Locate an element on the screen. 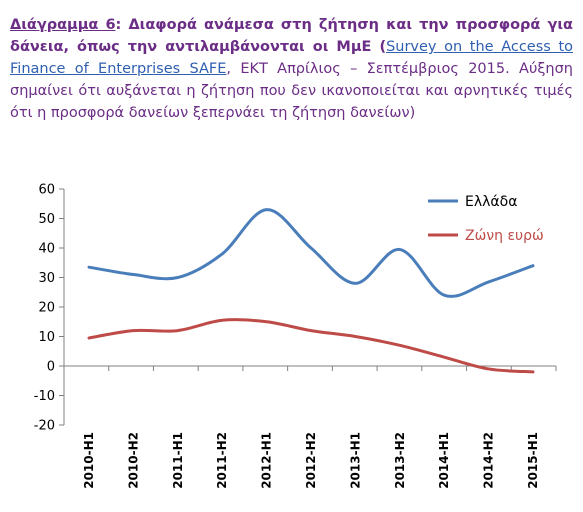 Image resolution: width=583 pixels, height=512 pixels. x-tick-label: 2010-H1 is located at coordinates (89, 460).